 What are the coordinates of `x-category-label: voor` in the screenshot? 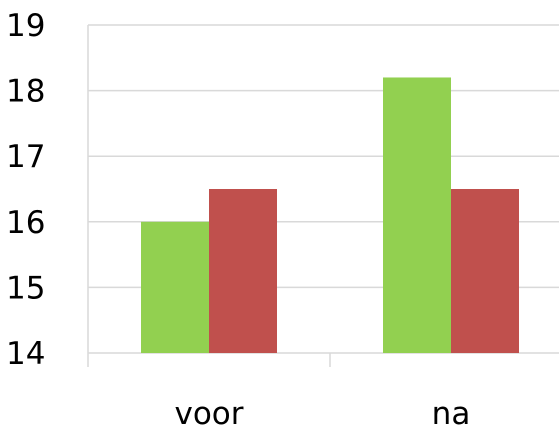 It's located at (208, 414).